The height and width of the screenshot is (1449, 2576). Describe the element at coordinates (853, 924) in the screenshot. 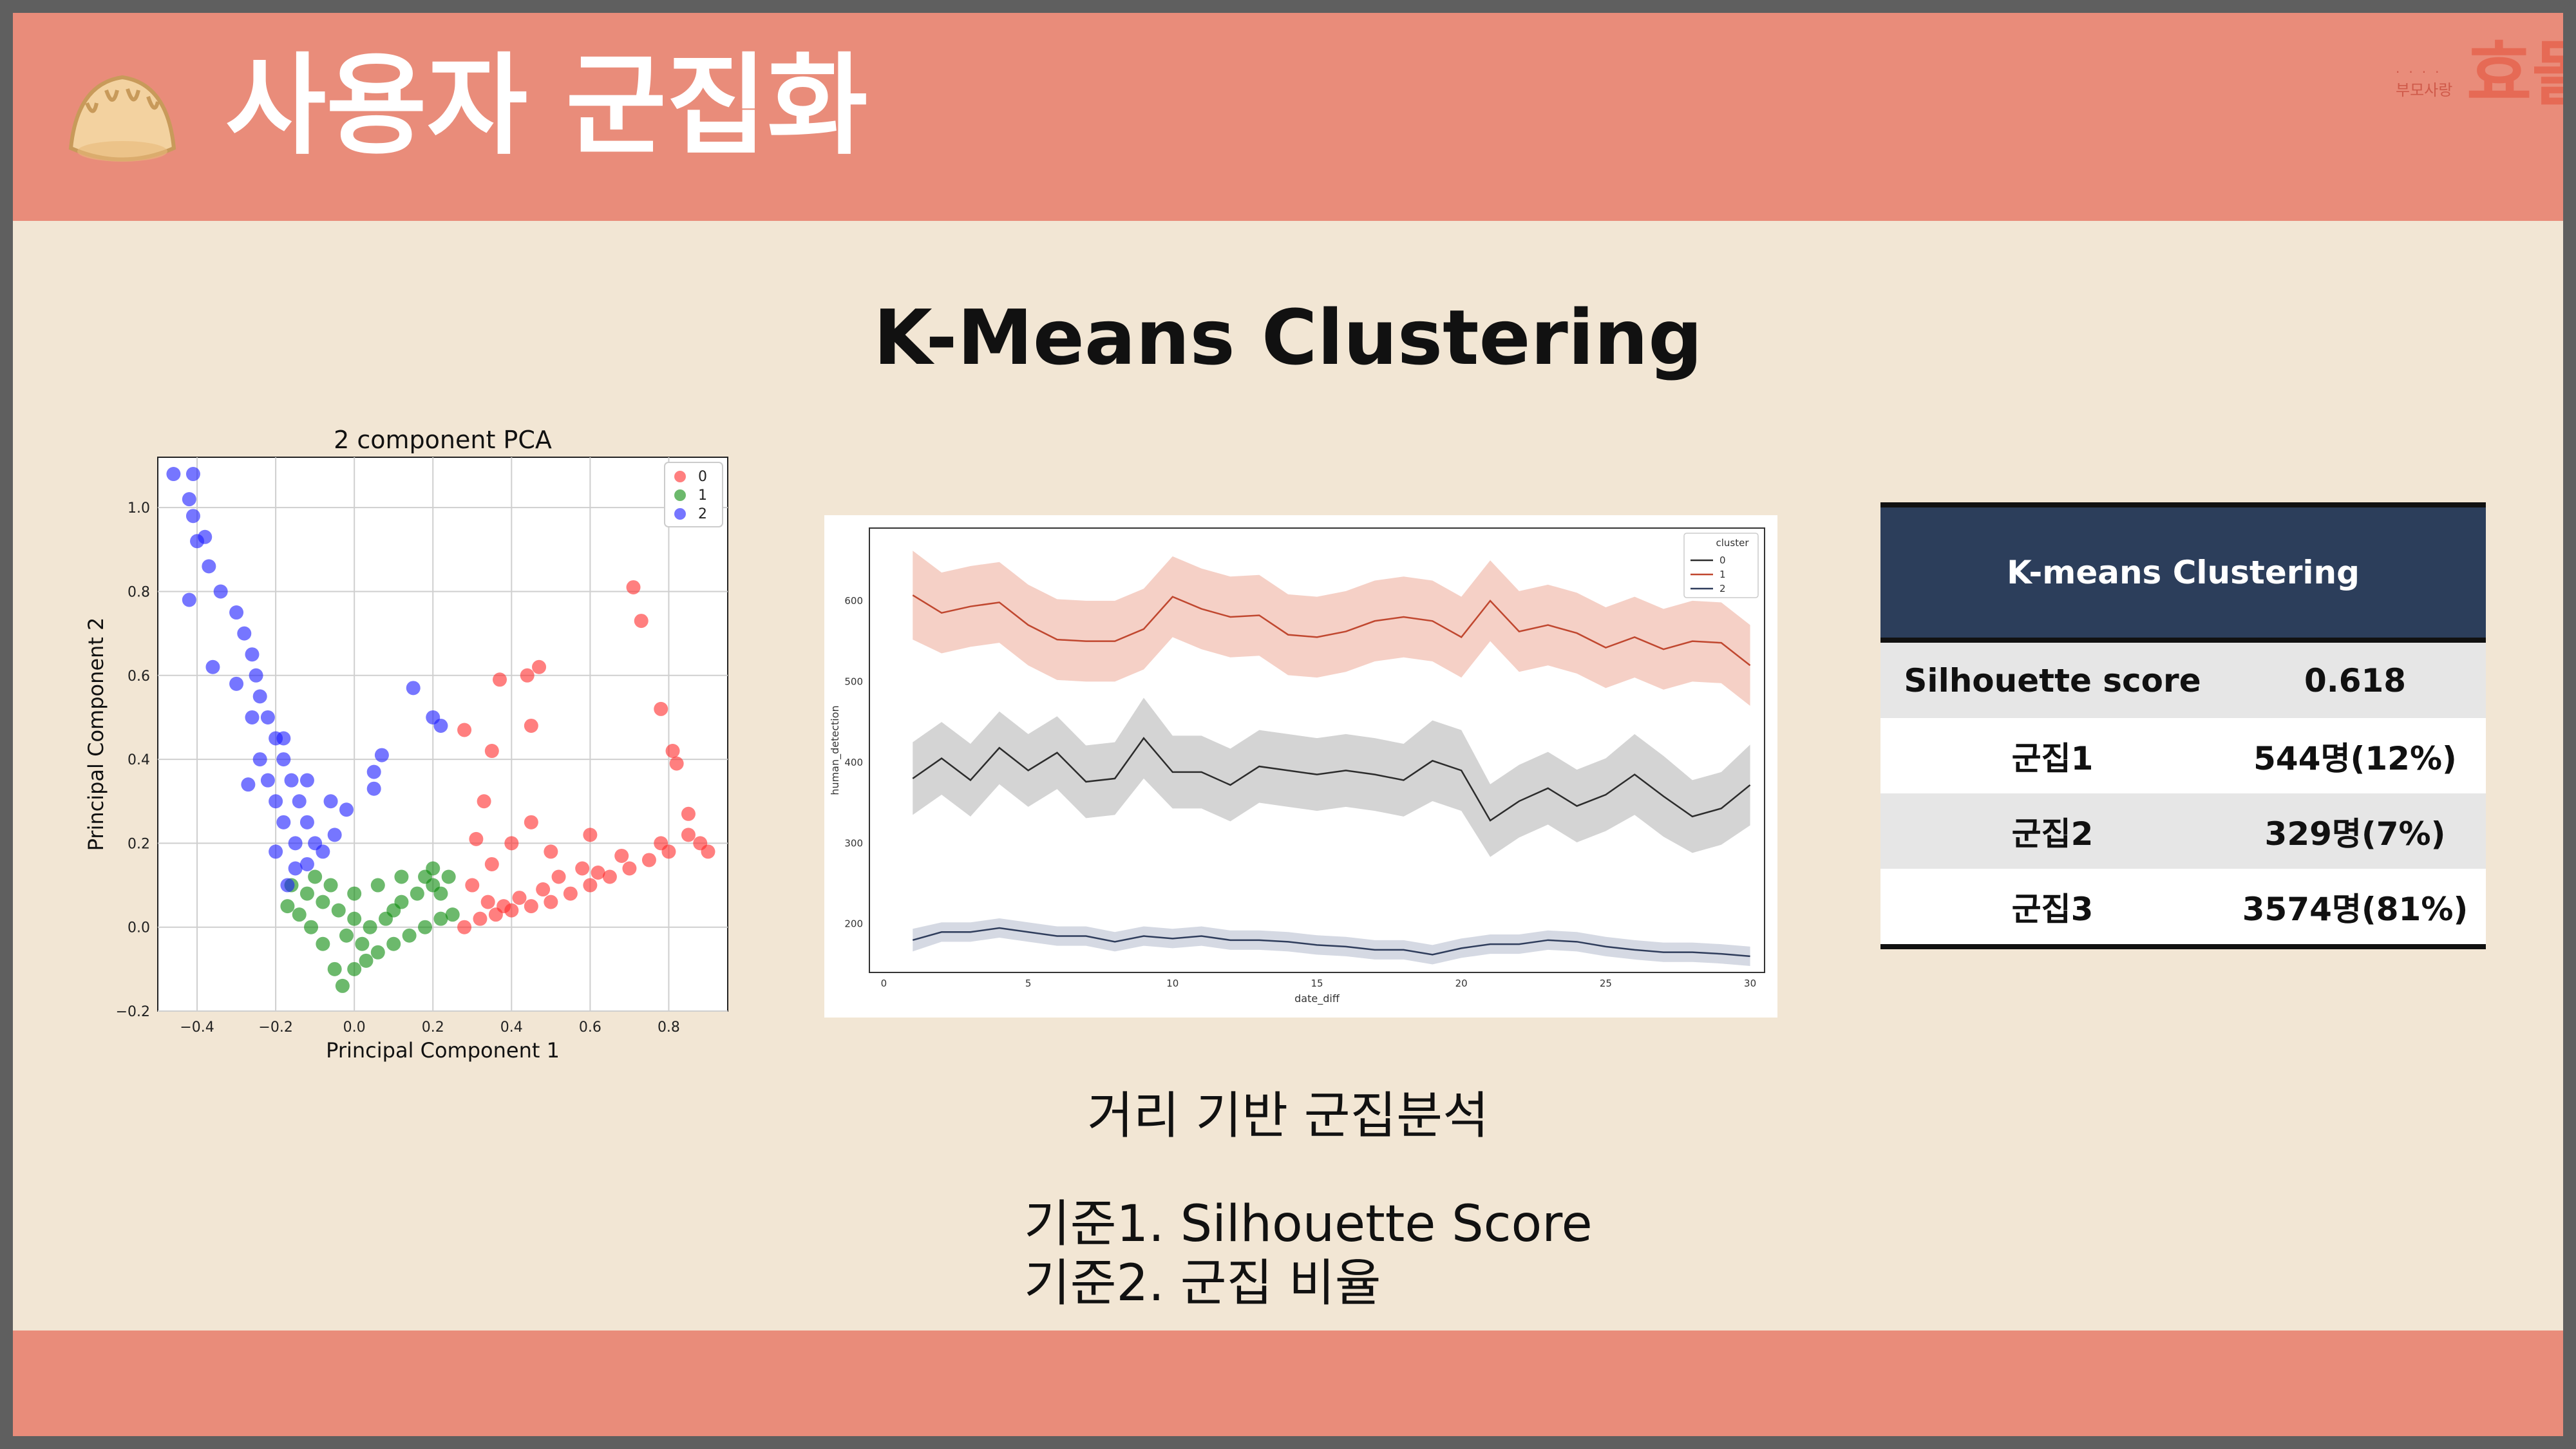

I see `y-tick-label: 200` at that location.